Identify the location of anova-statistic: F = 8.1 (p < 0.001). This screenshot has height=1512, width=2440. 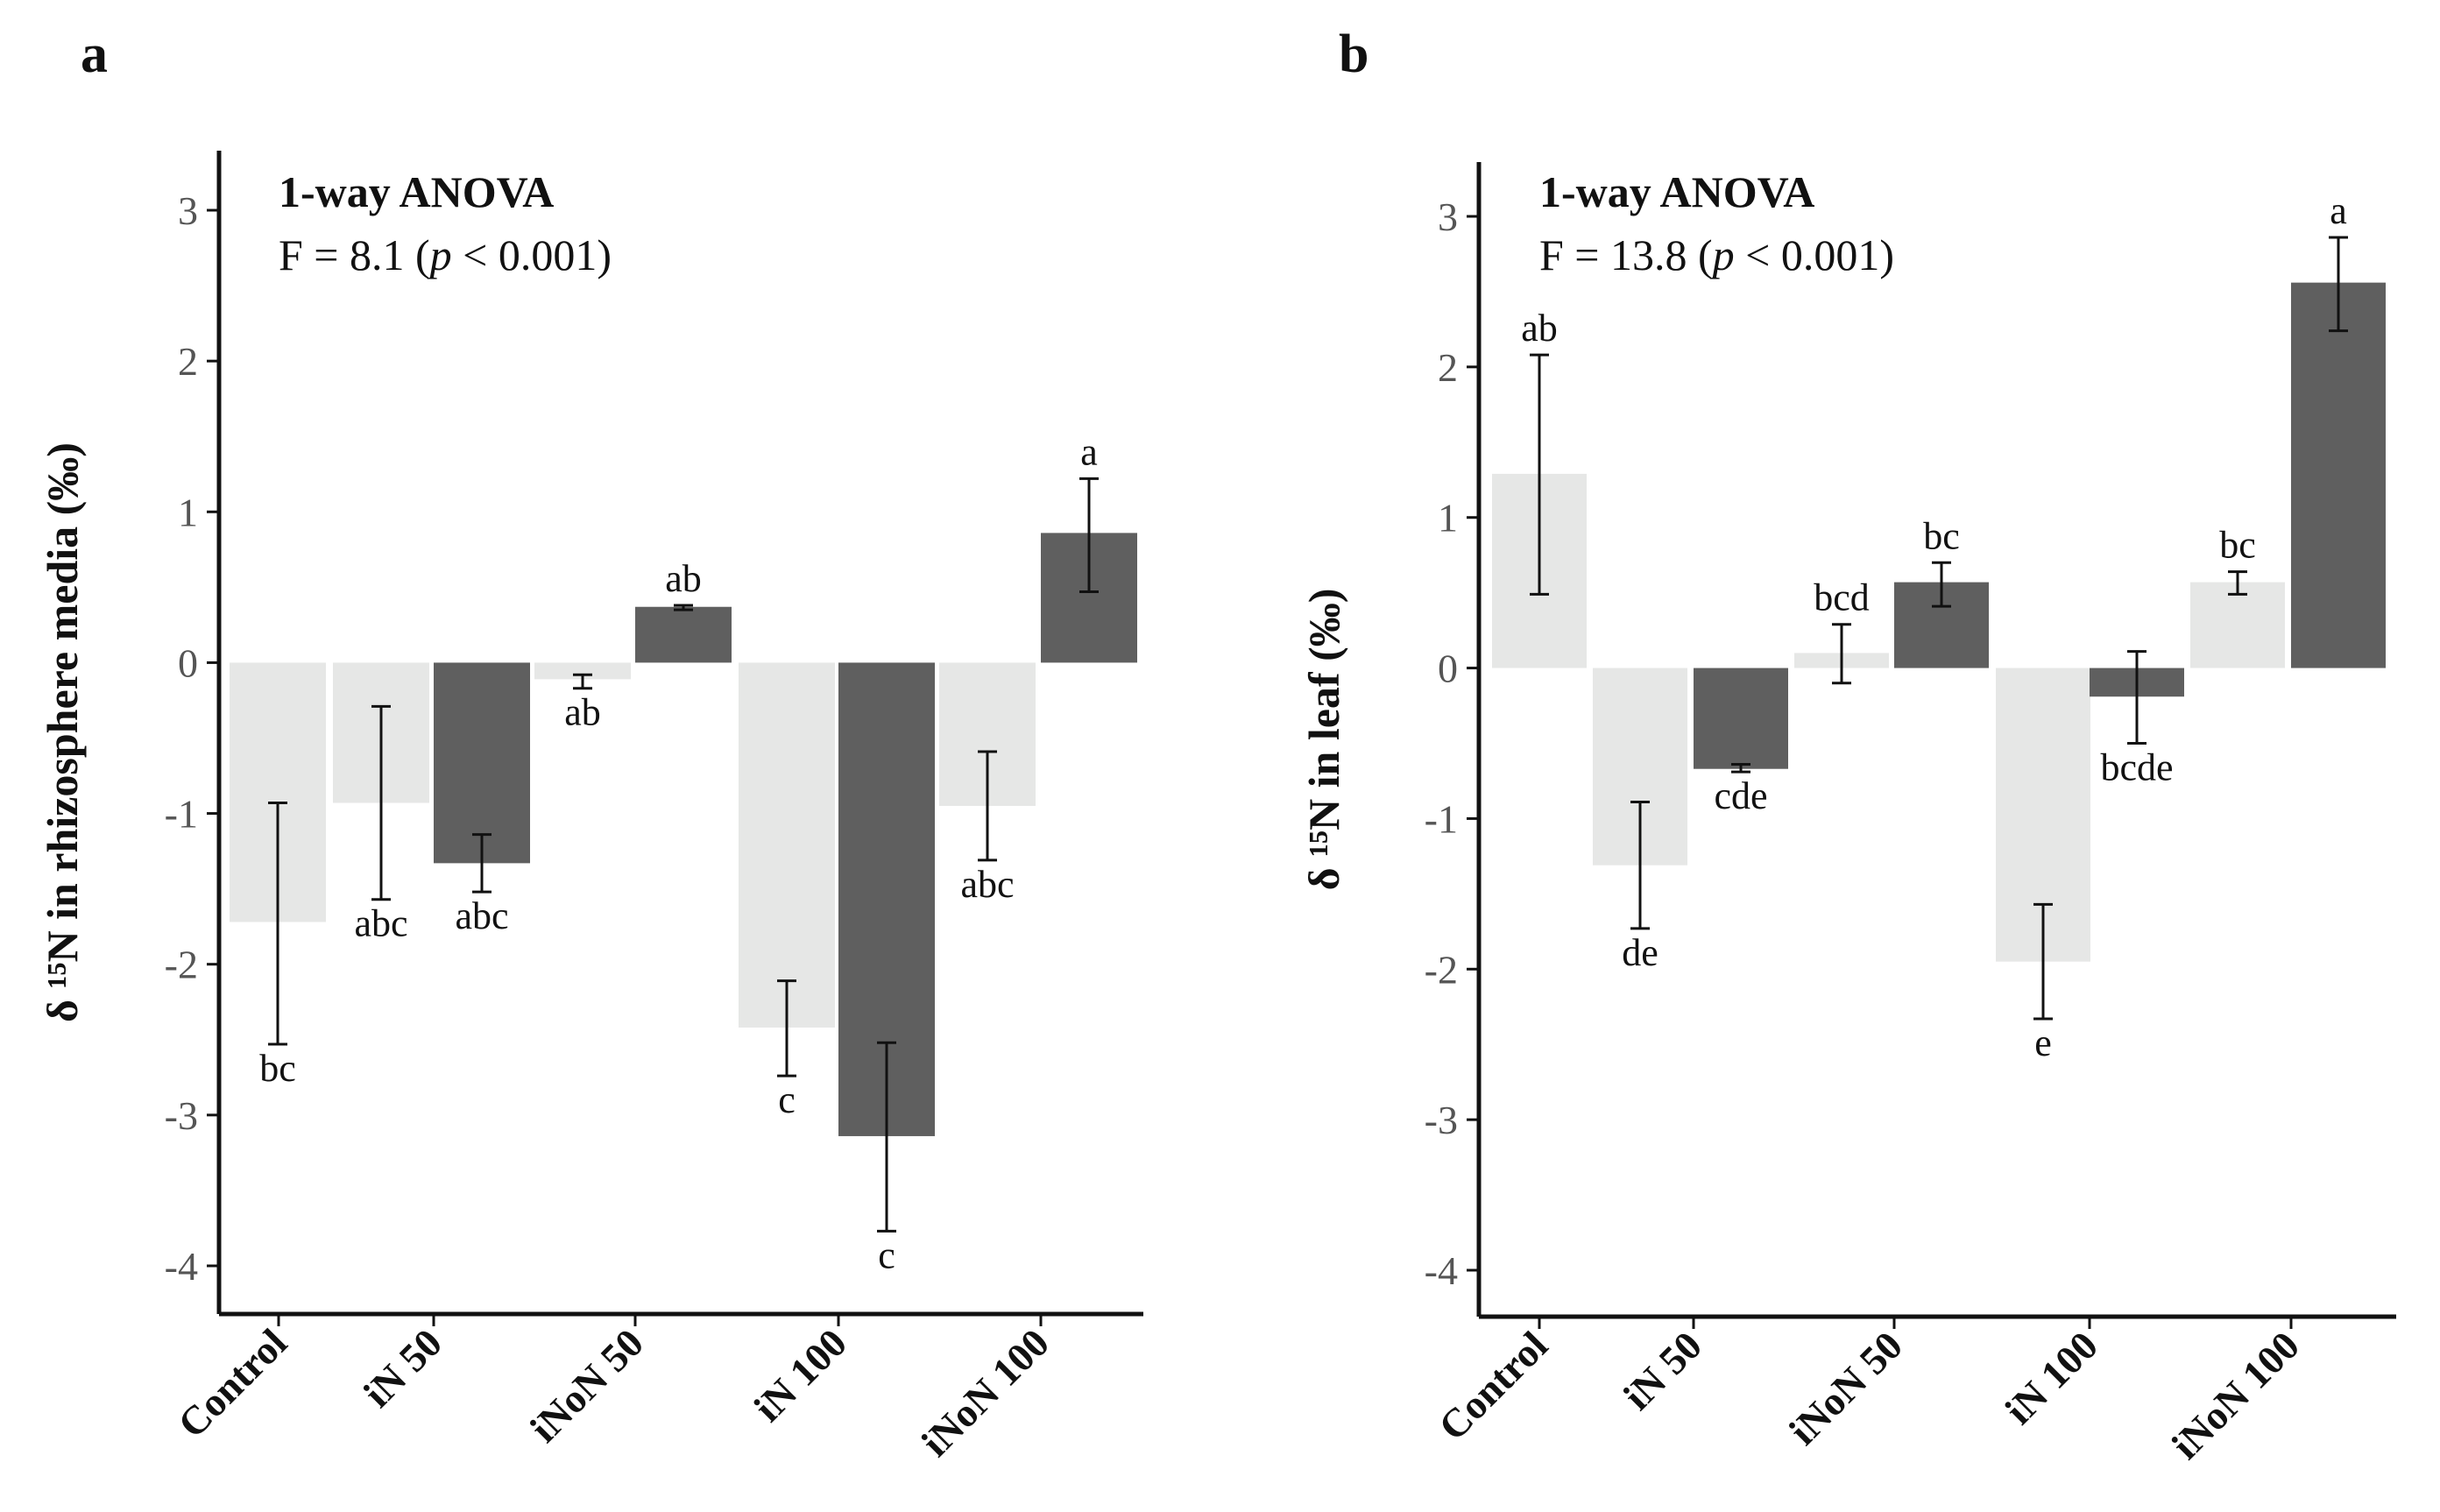
(445, 255).